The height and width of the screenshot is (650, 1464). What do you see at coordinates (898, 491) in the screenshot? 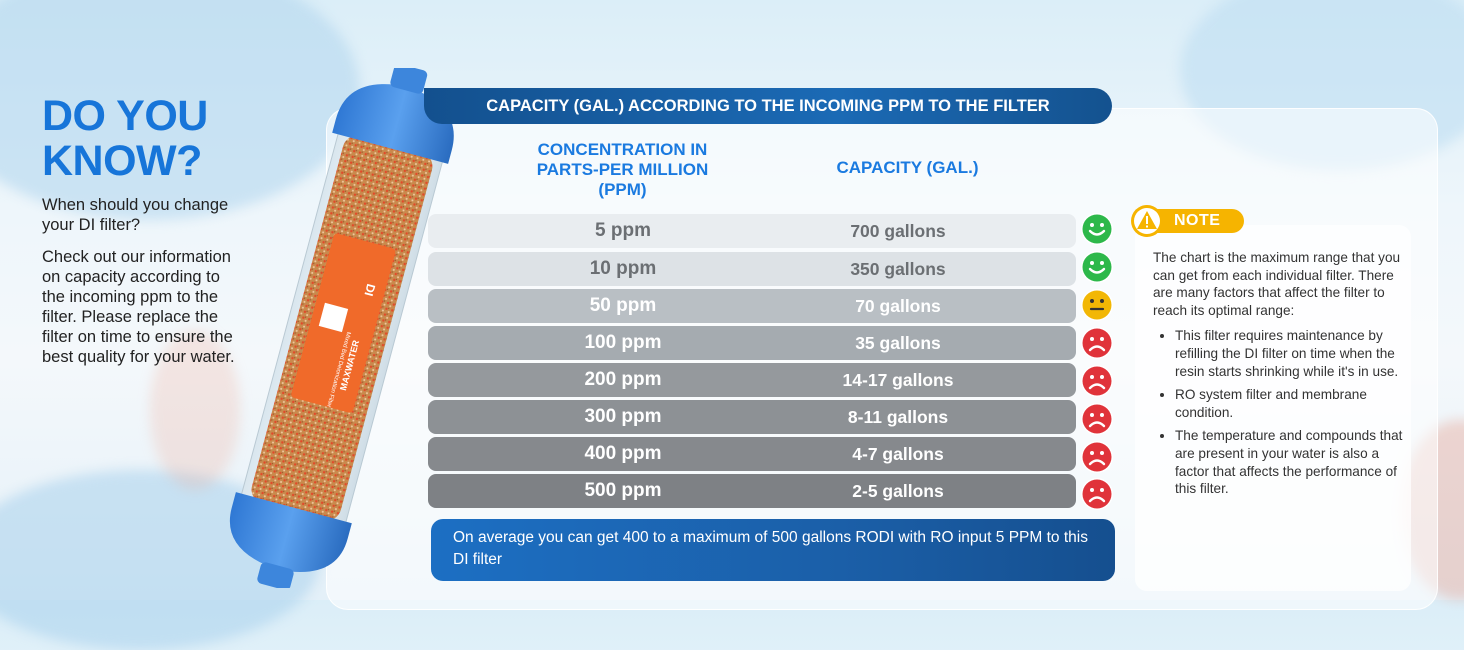
I see `capacity-value: 2-5 gallons` at bounding box center [898, 491].